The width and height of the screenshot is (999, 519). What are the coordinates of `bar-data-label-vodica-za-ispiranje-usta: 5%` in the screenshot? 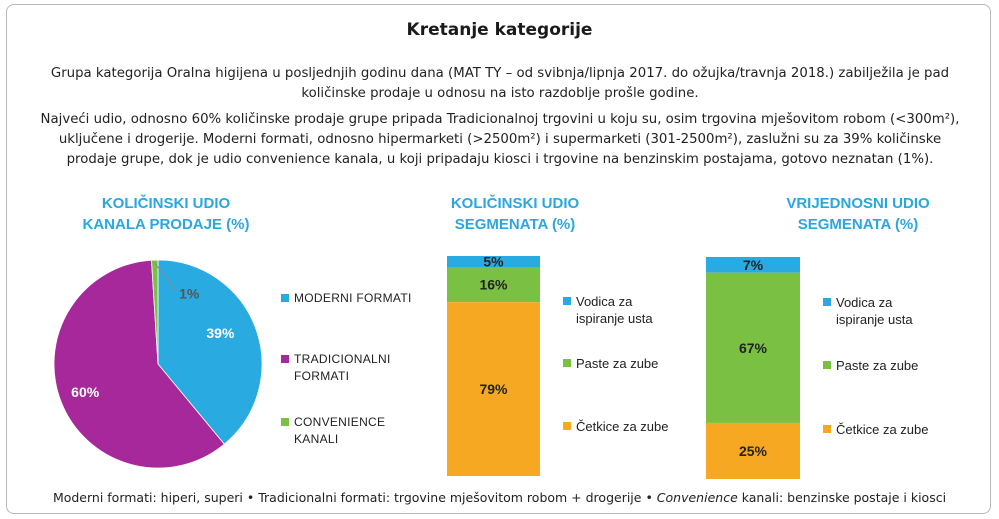 It's located at (493, 262).